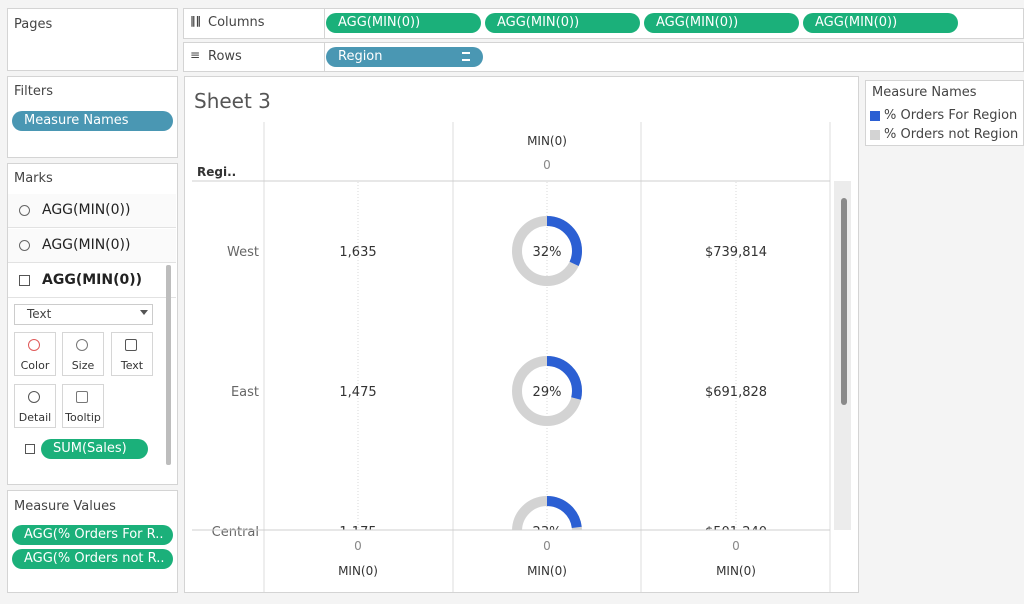 This screenshot has width=1024, height=604. What do you see at coordinates (132, 354) in the screenshot?
I see `mark-button` at bounding box center [132, 354].